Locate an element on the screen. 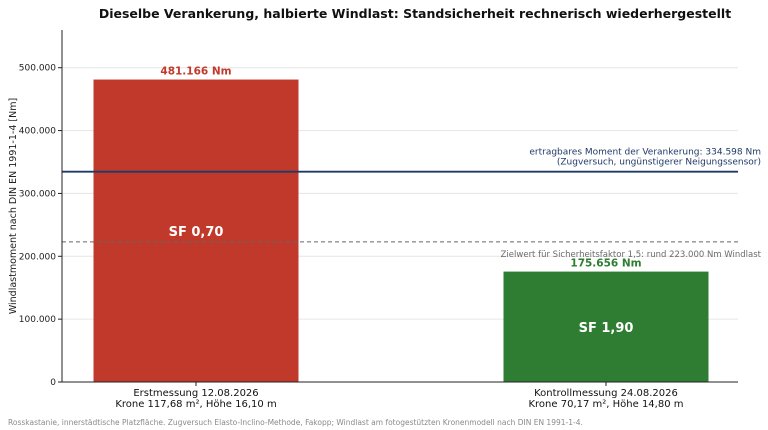 The height and width of the screenshot is (430, 768). y-axis-label: Windlastmoment nach DIN EN 1991-1-4 [Nm] is located at coordinates (13, 206).